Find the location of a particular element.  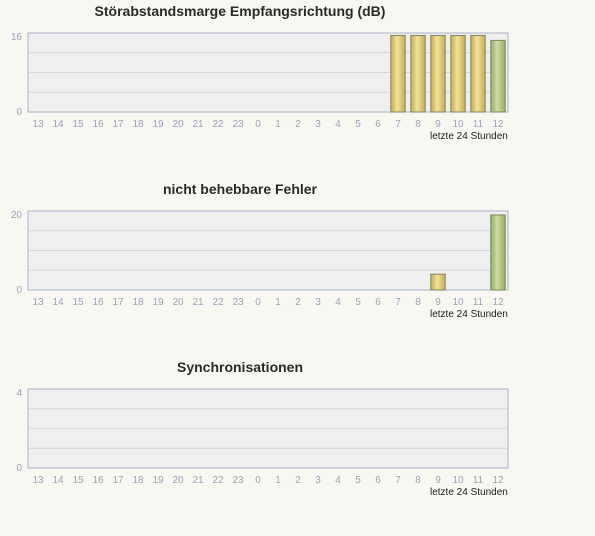

y-tick-label: 4 is located at coordinates (19, 393).